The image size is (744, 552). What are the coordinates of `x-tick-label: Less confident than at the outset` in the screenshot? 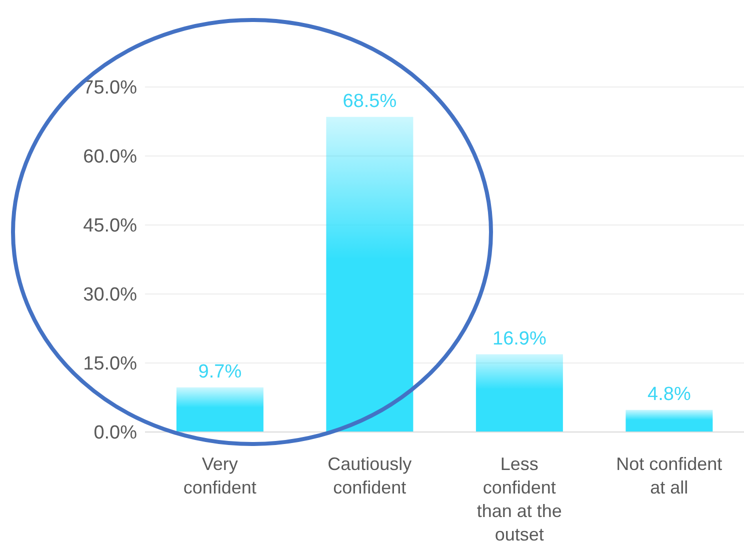 It's located at (519, 499).